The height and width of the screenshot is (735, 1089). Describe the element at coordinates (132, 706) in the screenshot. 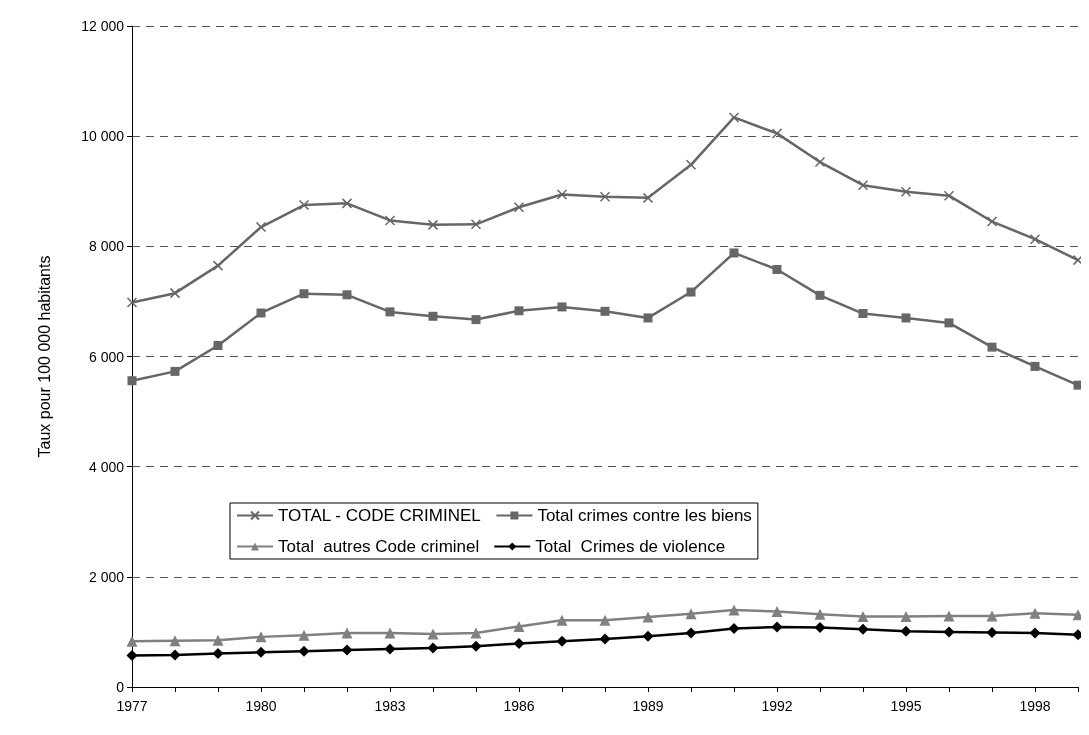

I see `x-tick-label: 1977` at that location.